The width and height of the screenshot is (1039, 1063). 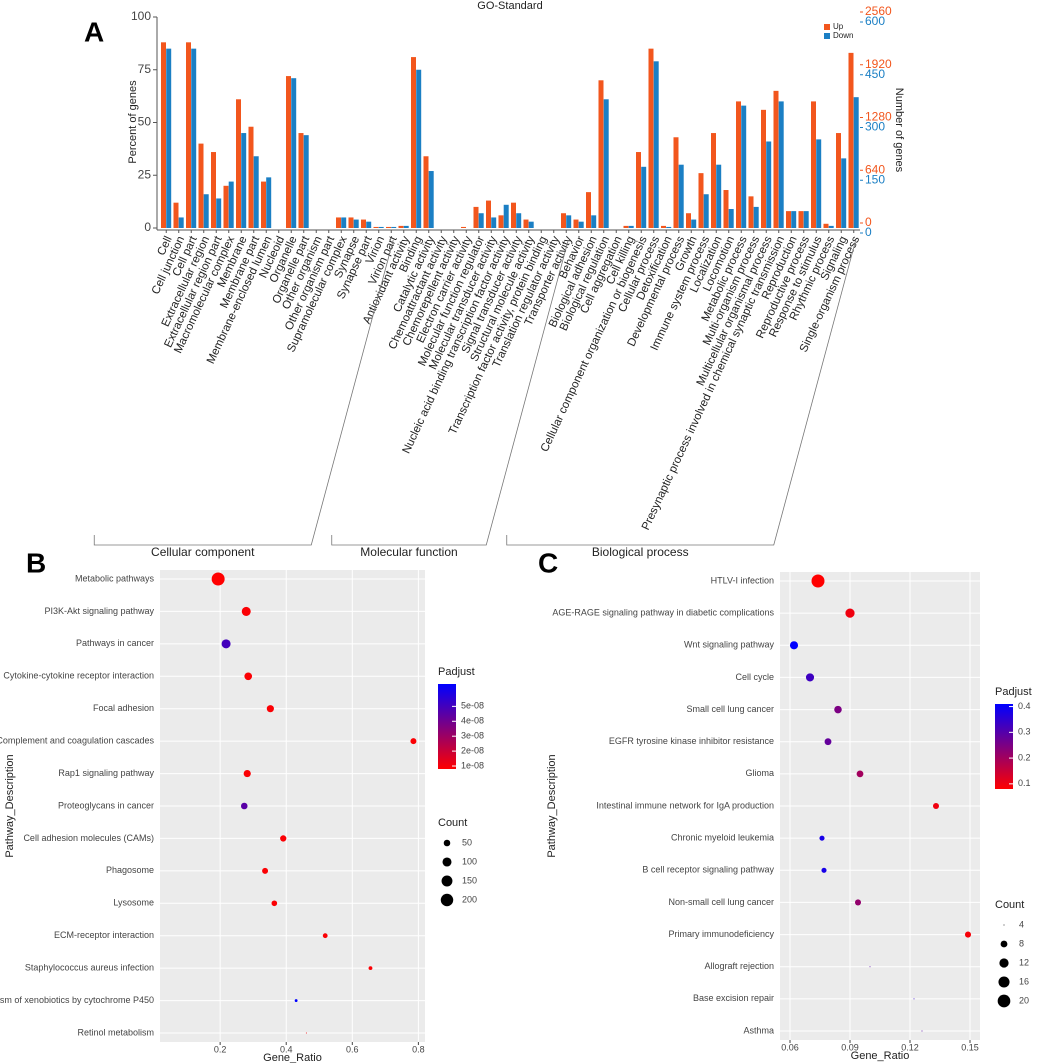 What do you see at coordinates (1024, 783) in the screenshot?
I see `color-tick-label: 0.1` at bounding box center [1024, 783].